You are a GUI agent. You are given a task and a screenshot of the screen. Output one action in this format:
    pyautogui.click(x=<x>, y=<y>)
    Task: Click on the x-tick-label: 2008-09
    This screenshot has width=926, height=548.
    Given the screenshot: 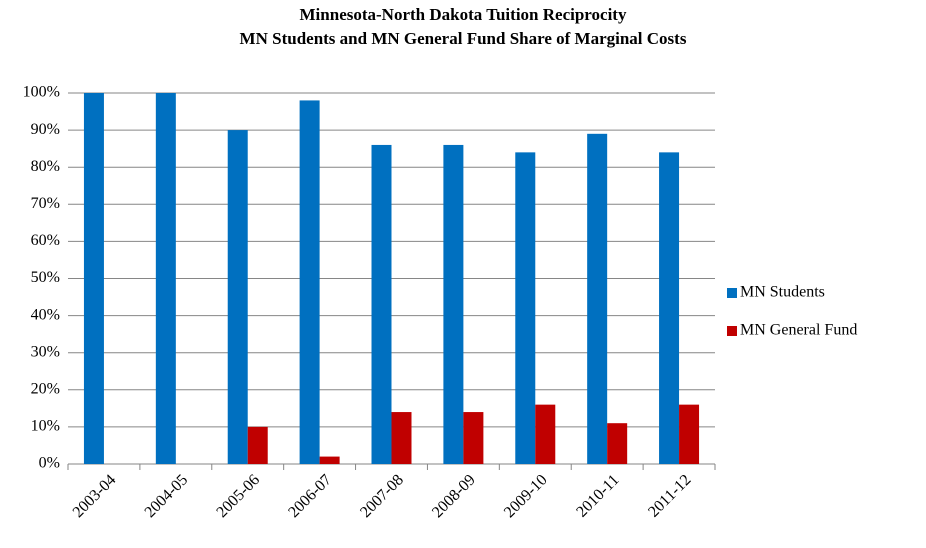 What is the action you would take?
    pyautogui.click(x=454, y=496)
    